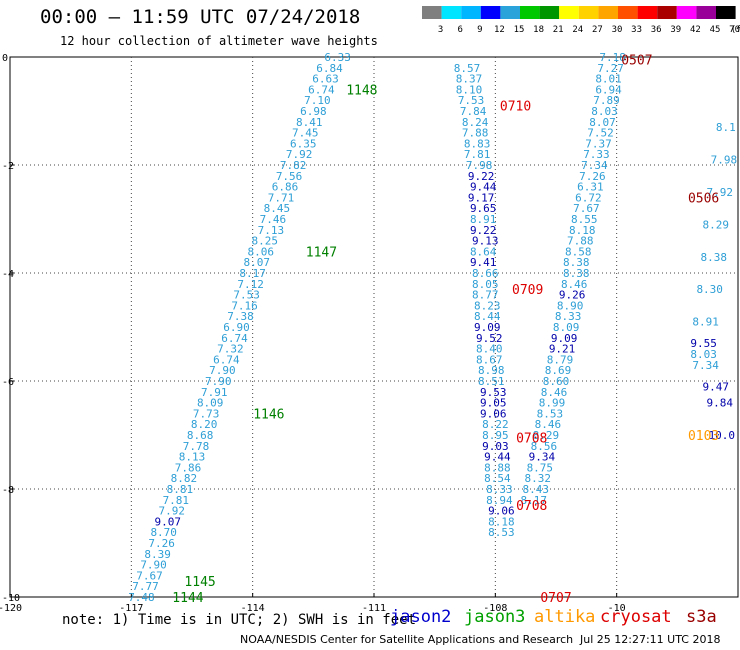  What do you see at coordinates (230, 349) in the screenshot?
I see `swh-value-jason3: 7.32` at bounding box center [230, 349].